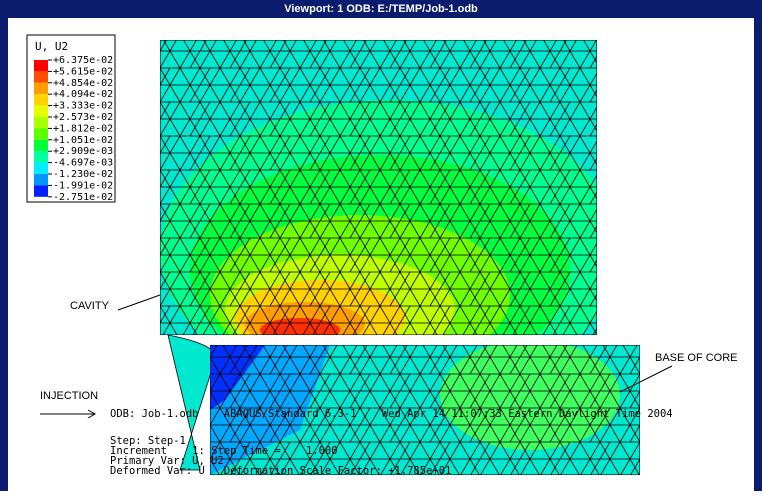 Image resolution: width=762 pixels, height=496 pixels. What do you see at coordinates (68, 414) in the screenshot?
I see `arrow` at bounding box center [68, 414].